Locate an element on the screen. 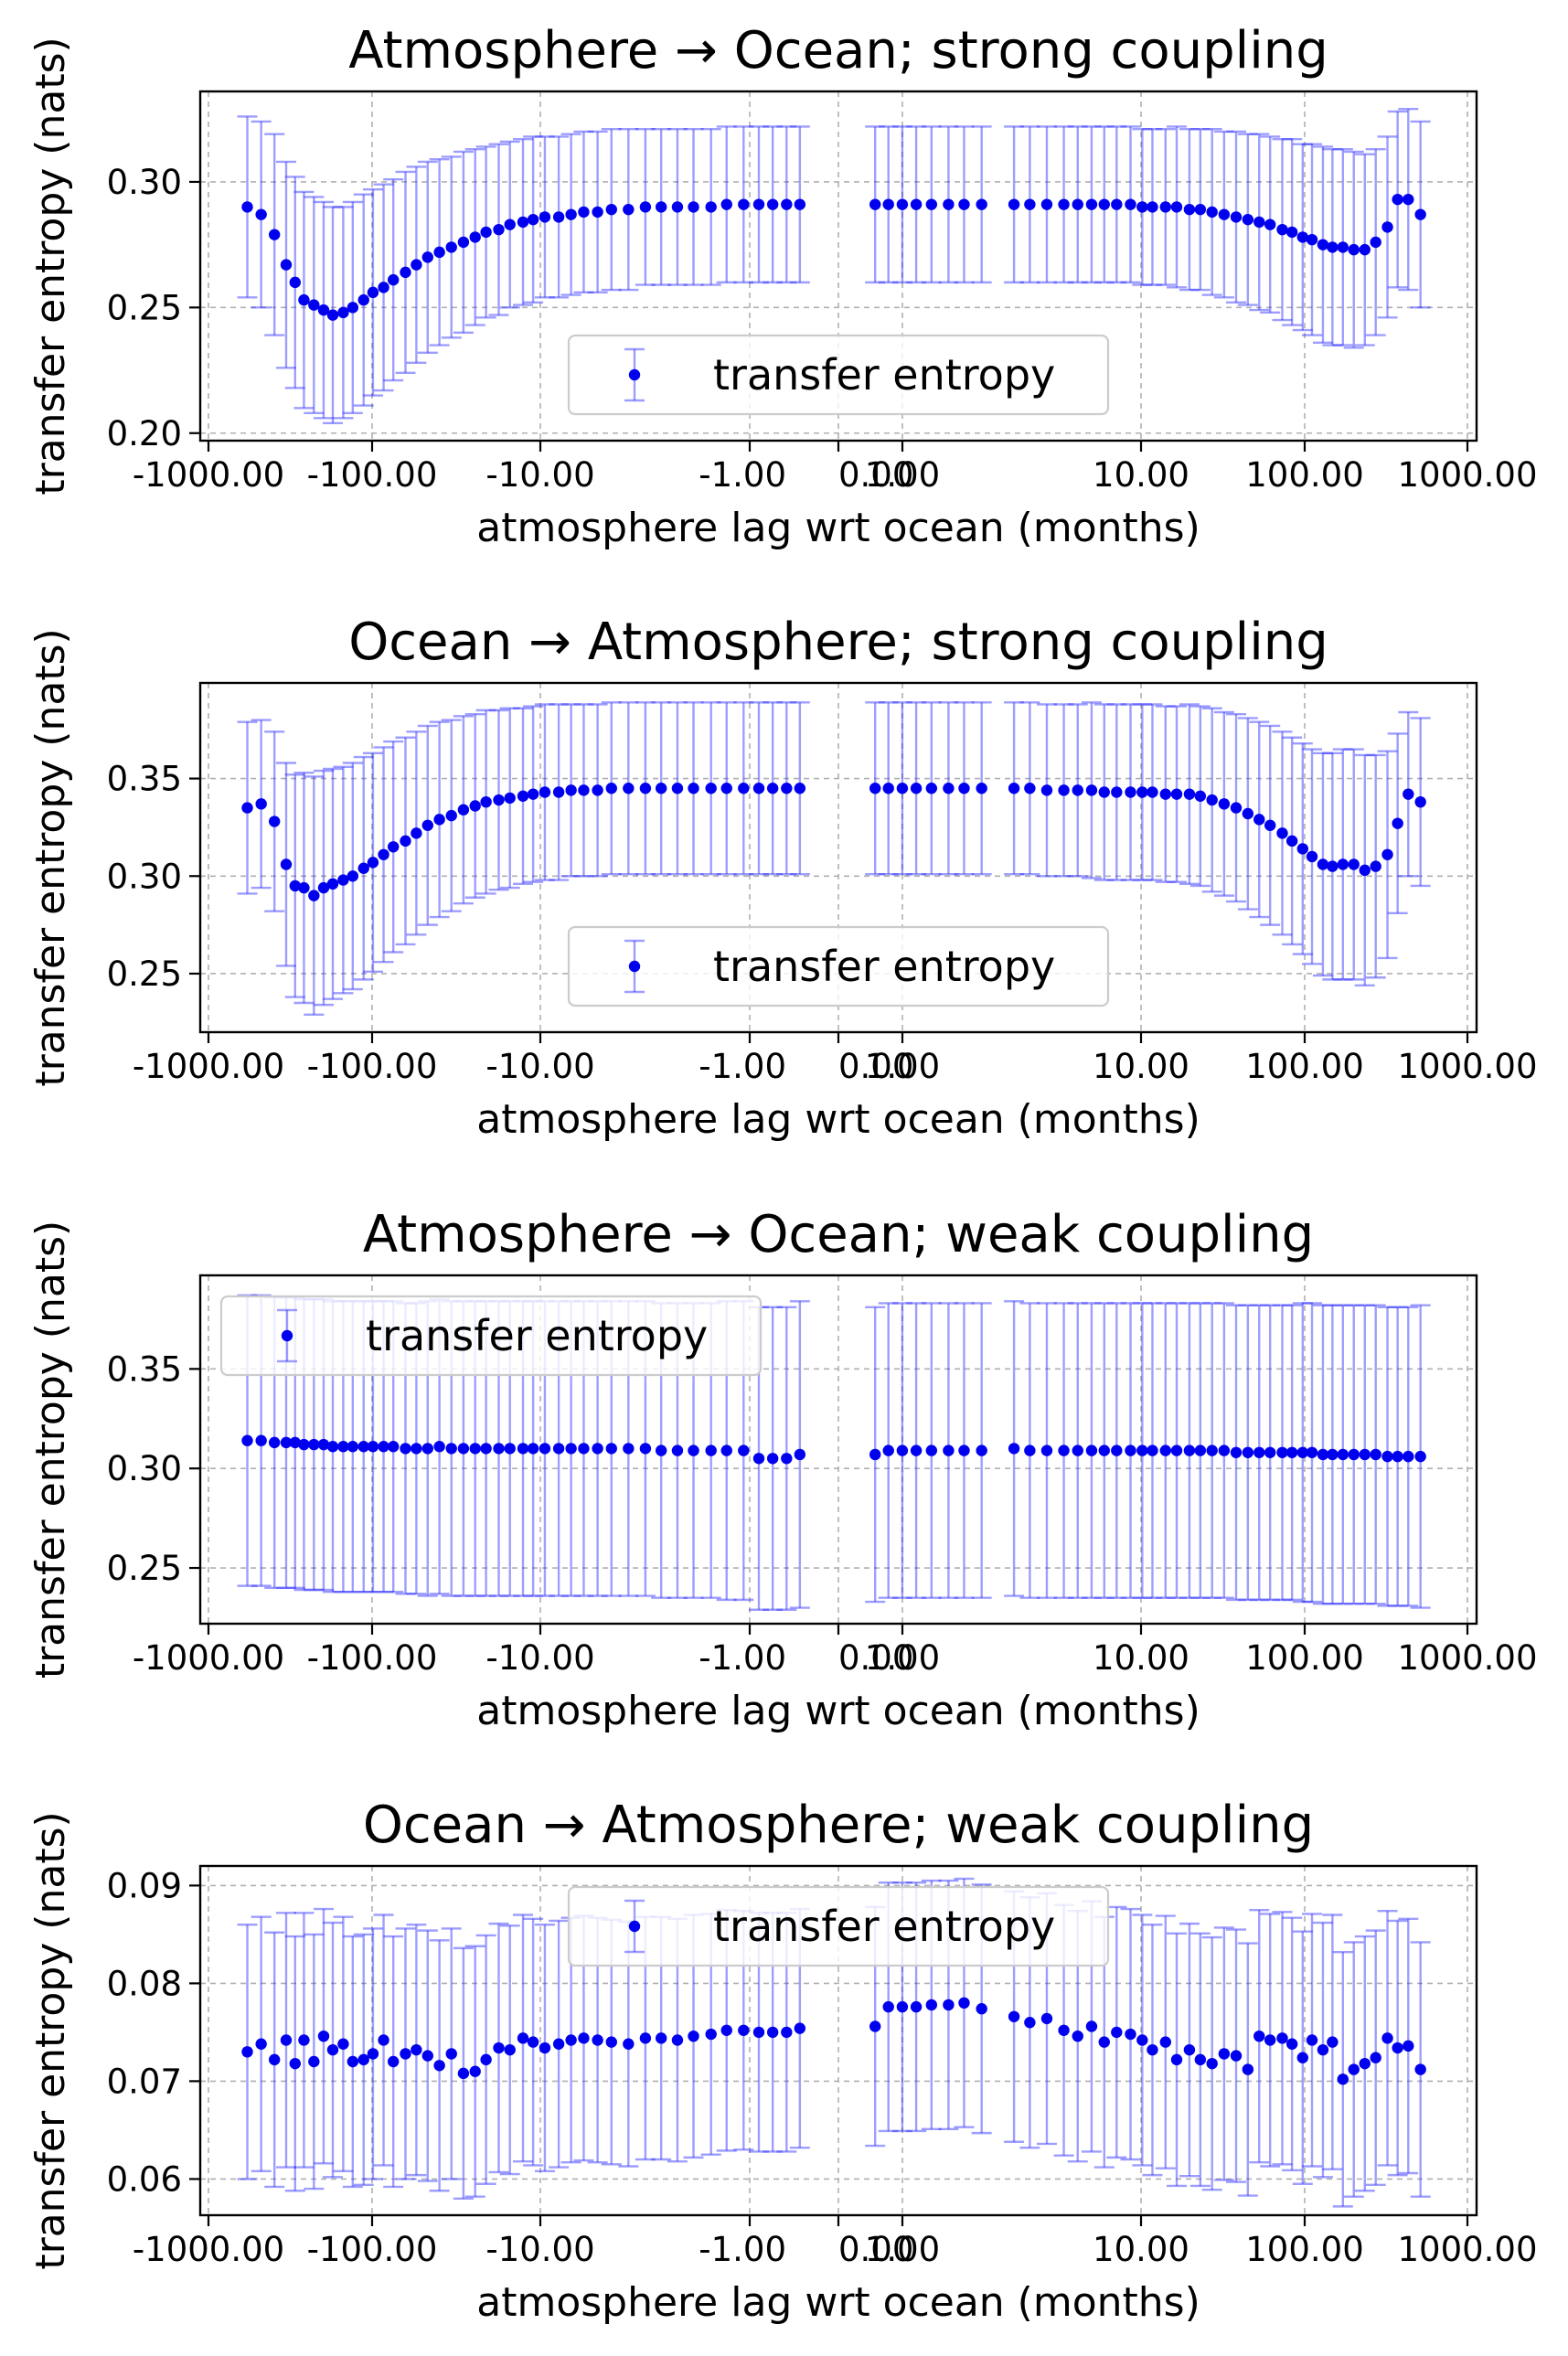 This screenshot has height=2356, width=1568. y-axis-label: transfer entropy (nats) is located at coordinates (50, 857).